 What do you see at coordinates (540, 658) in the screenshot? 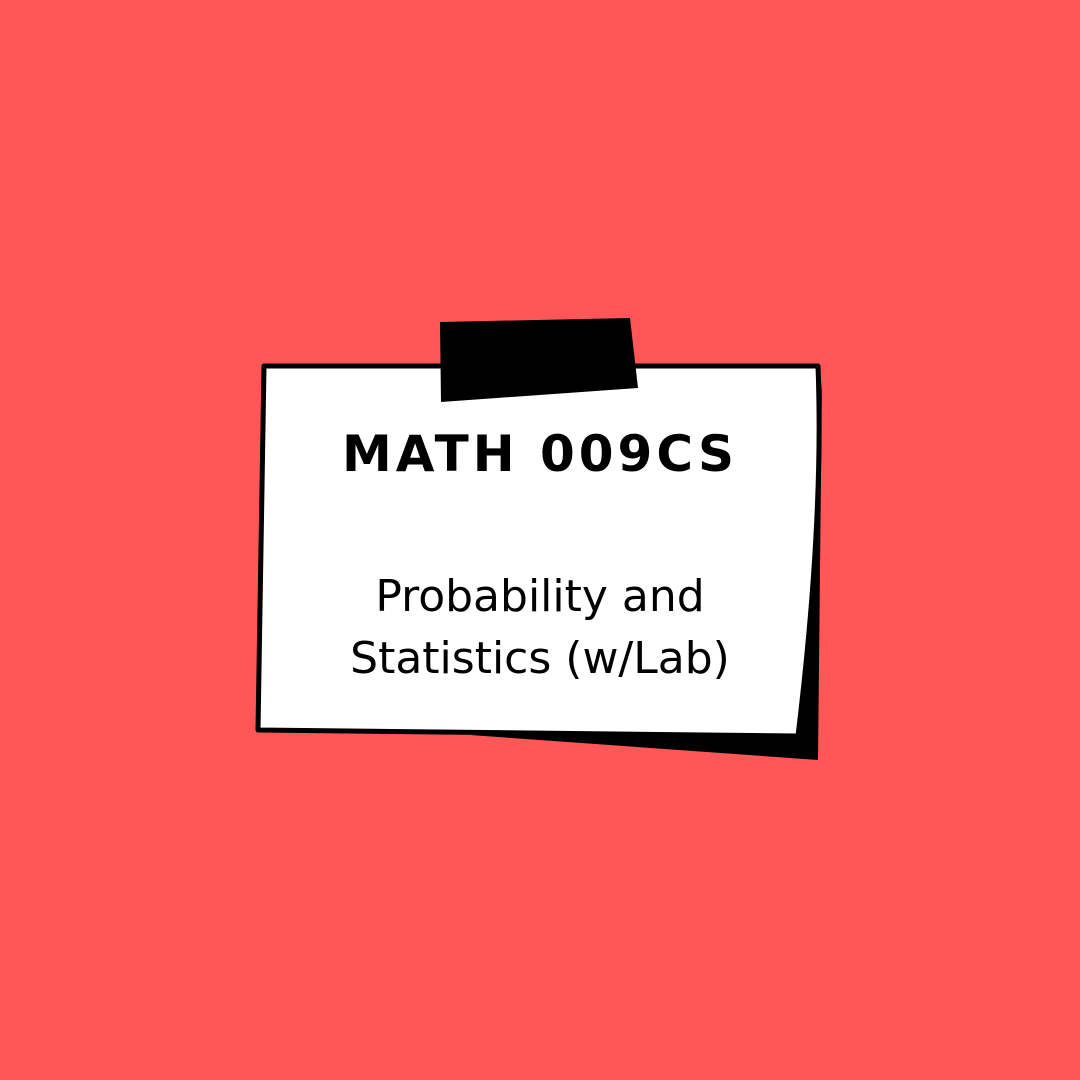
I see `course-name-line-2: Statistics (w/Lab)` at bounding box center [540, 658].